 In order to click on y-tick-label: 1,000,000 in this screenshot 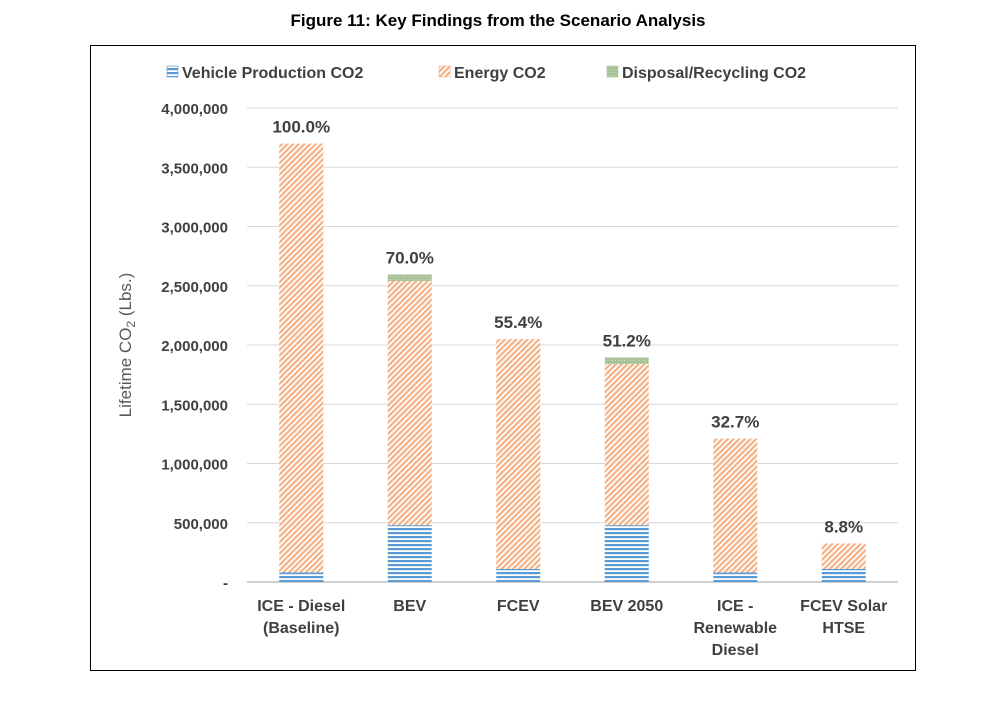, I will do `click(194, 465)`.